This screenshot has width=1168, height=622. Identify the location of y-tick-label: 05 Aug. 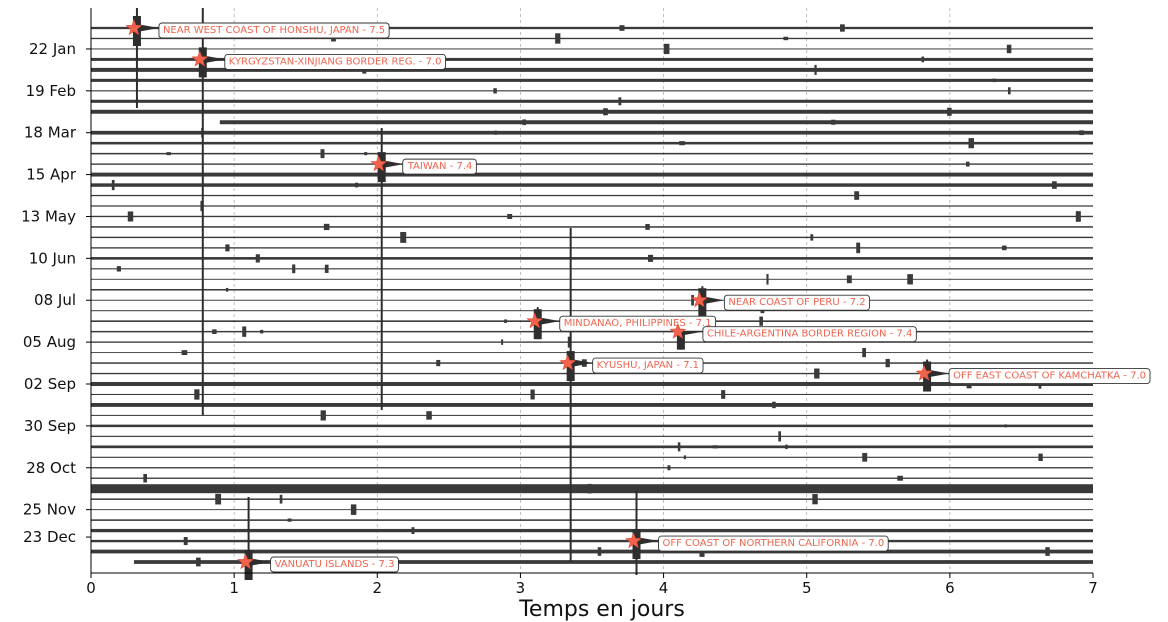
(49, 342).